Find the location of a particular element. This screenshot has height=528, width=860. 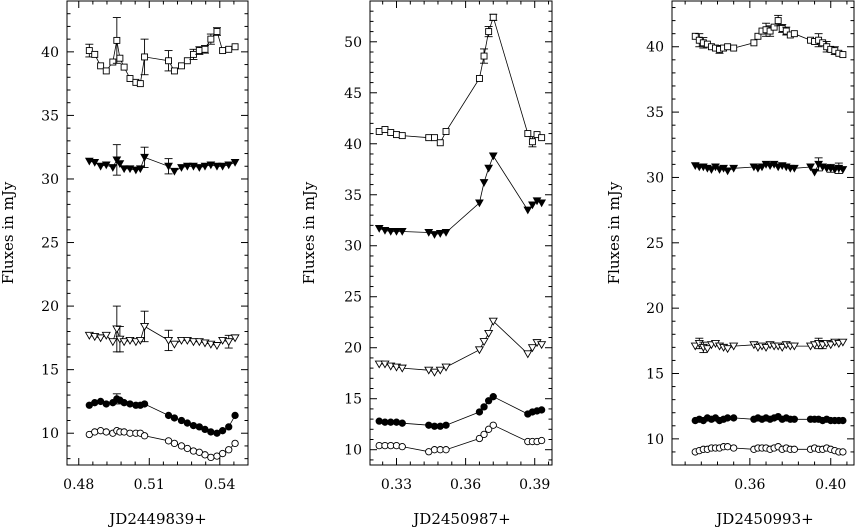

series-filled-triangles is located at coordinates (162, 160).